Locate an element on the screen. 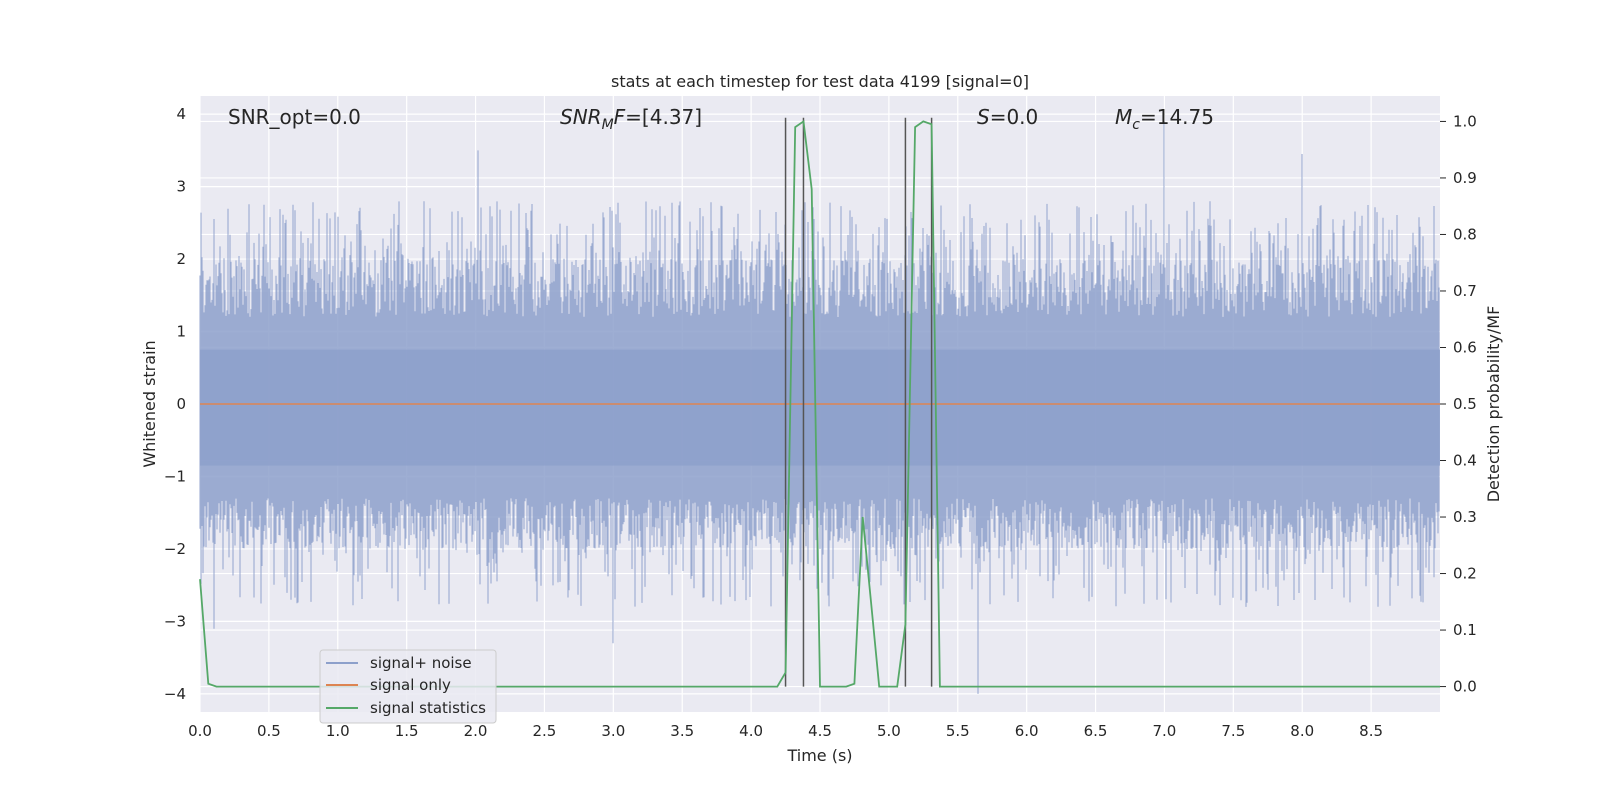  legend-box is located at coordinates (408, 686).